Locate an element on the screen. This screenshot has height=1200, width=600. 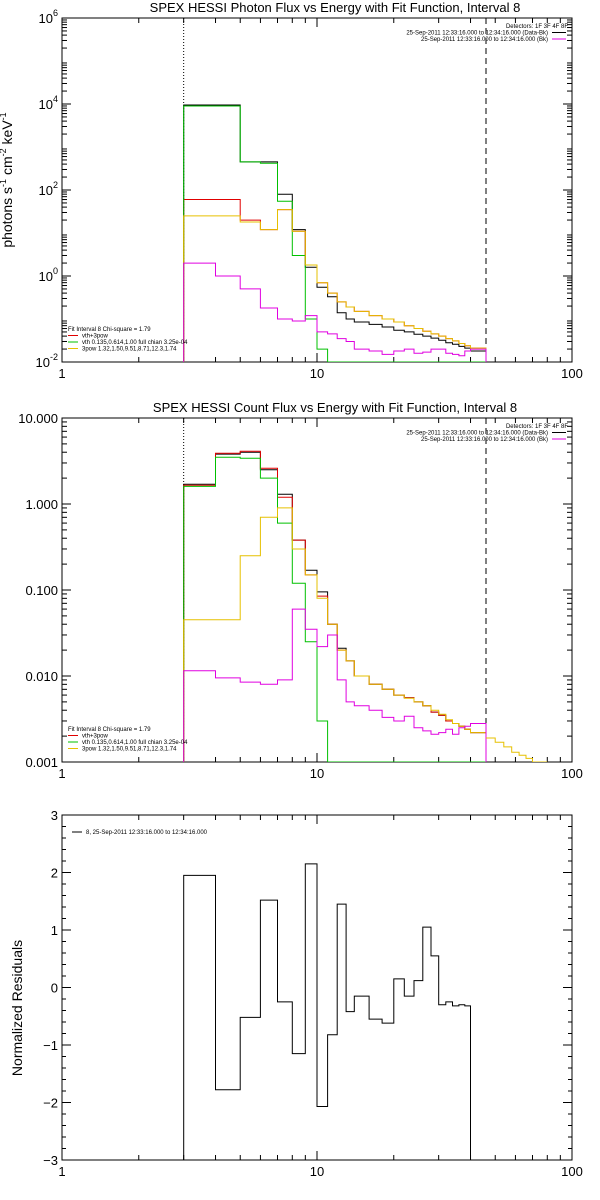
photon-flux-x-tick-label: 100 is located at coordinates (572, 373).